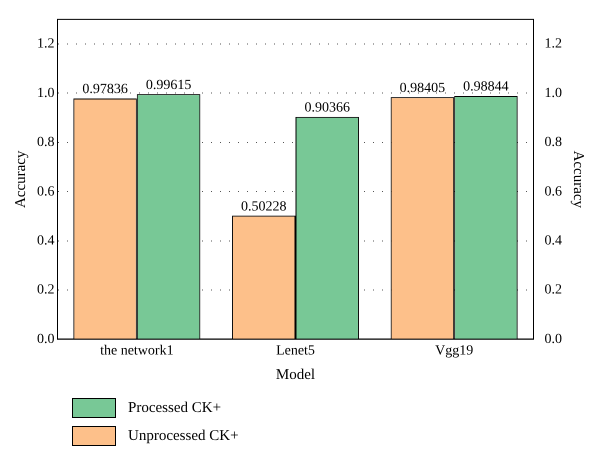  What do you see at coordinates (20, 179) in the screenshot?
I see `y-axis-title: Accuracy` at bounding box center [20, 179].